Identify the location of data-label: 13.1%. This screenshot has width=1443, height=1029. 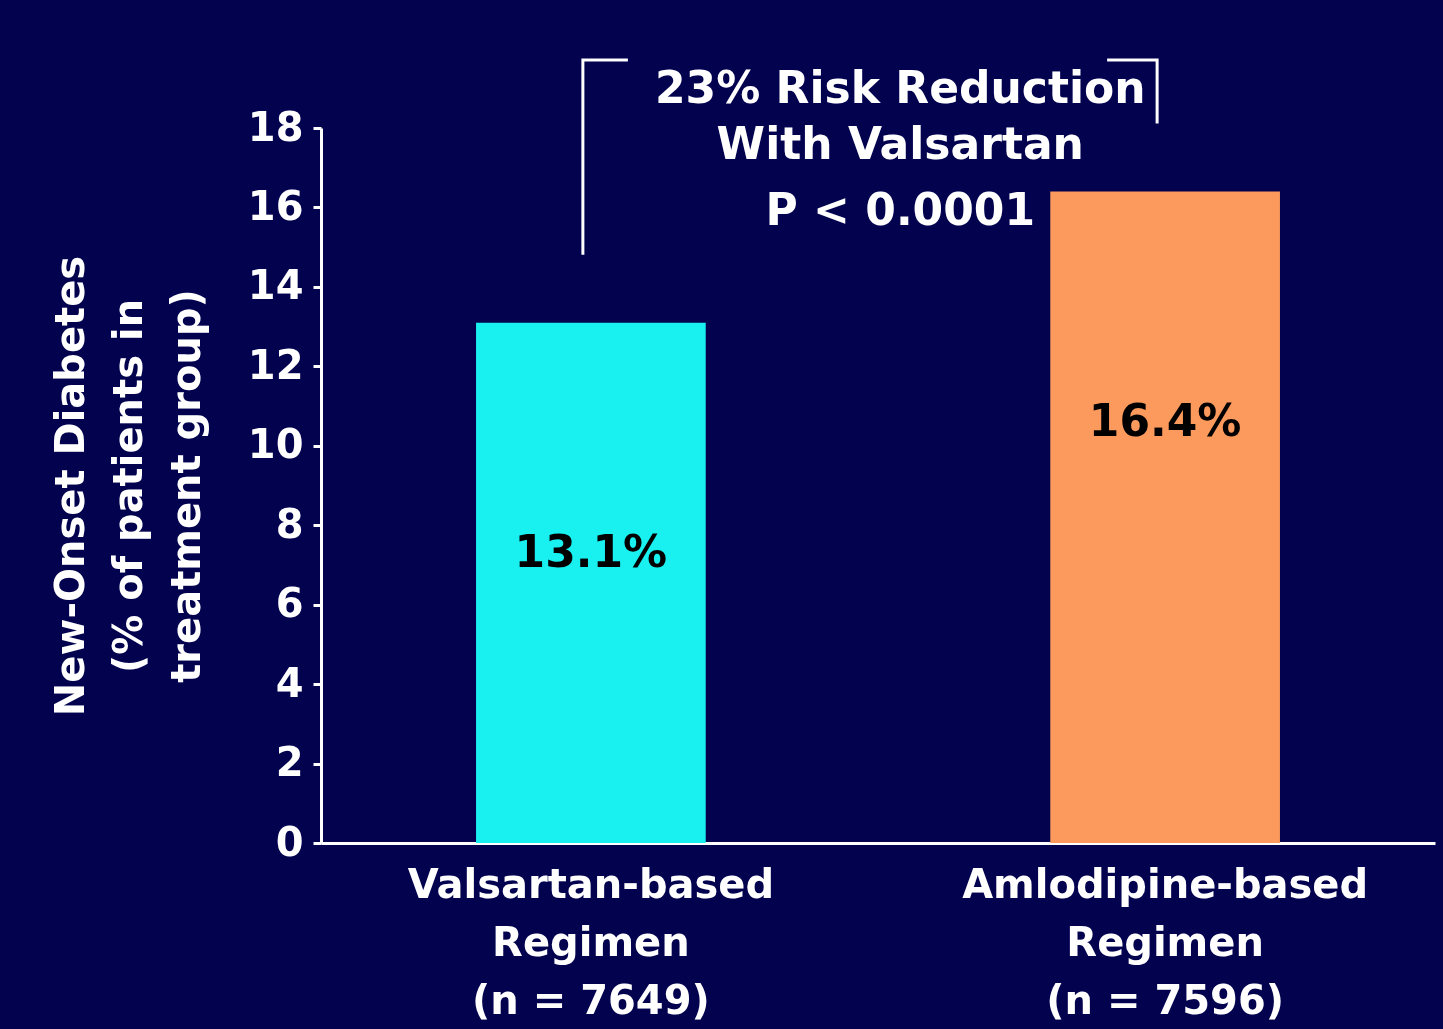
(591, 551).